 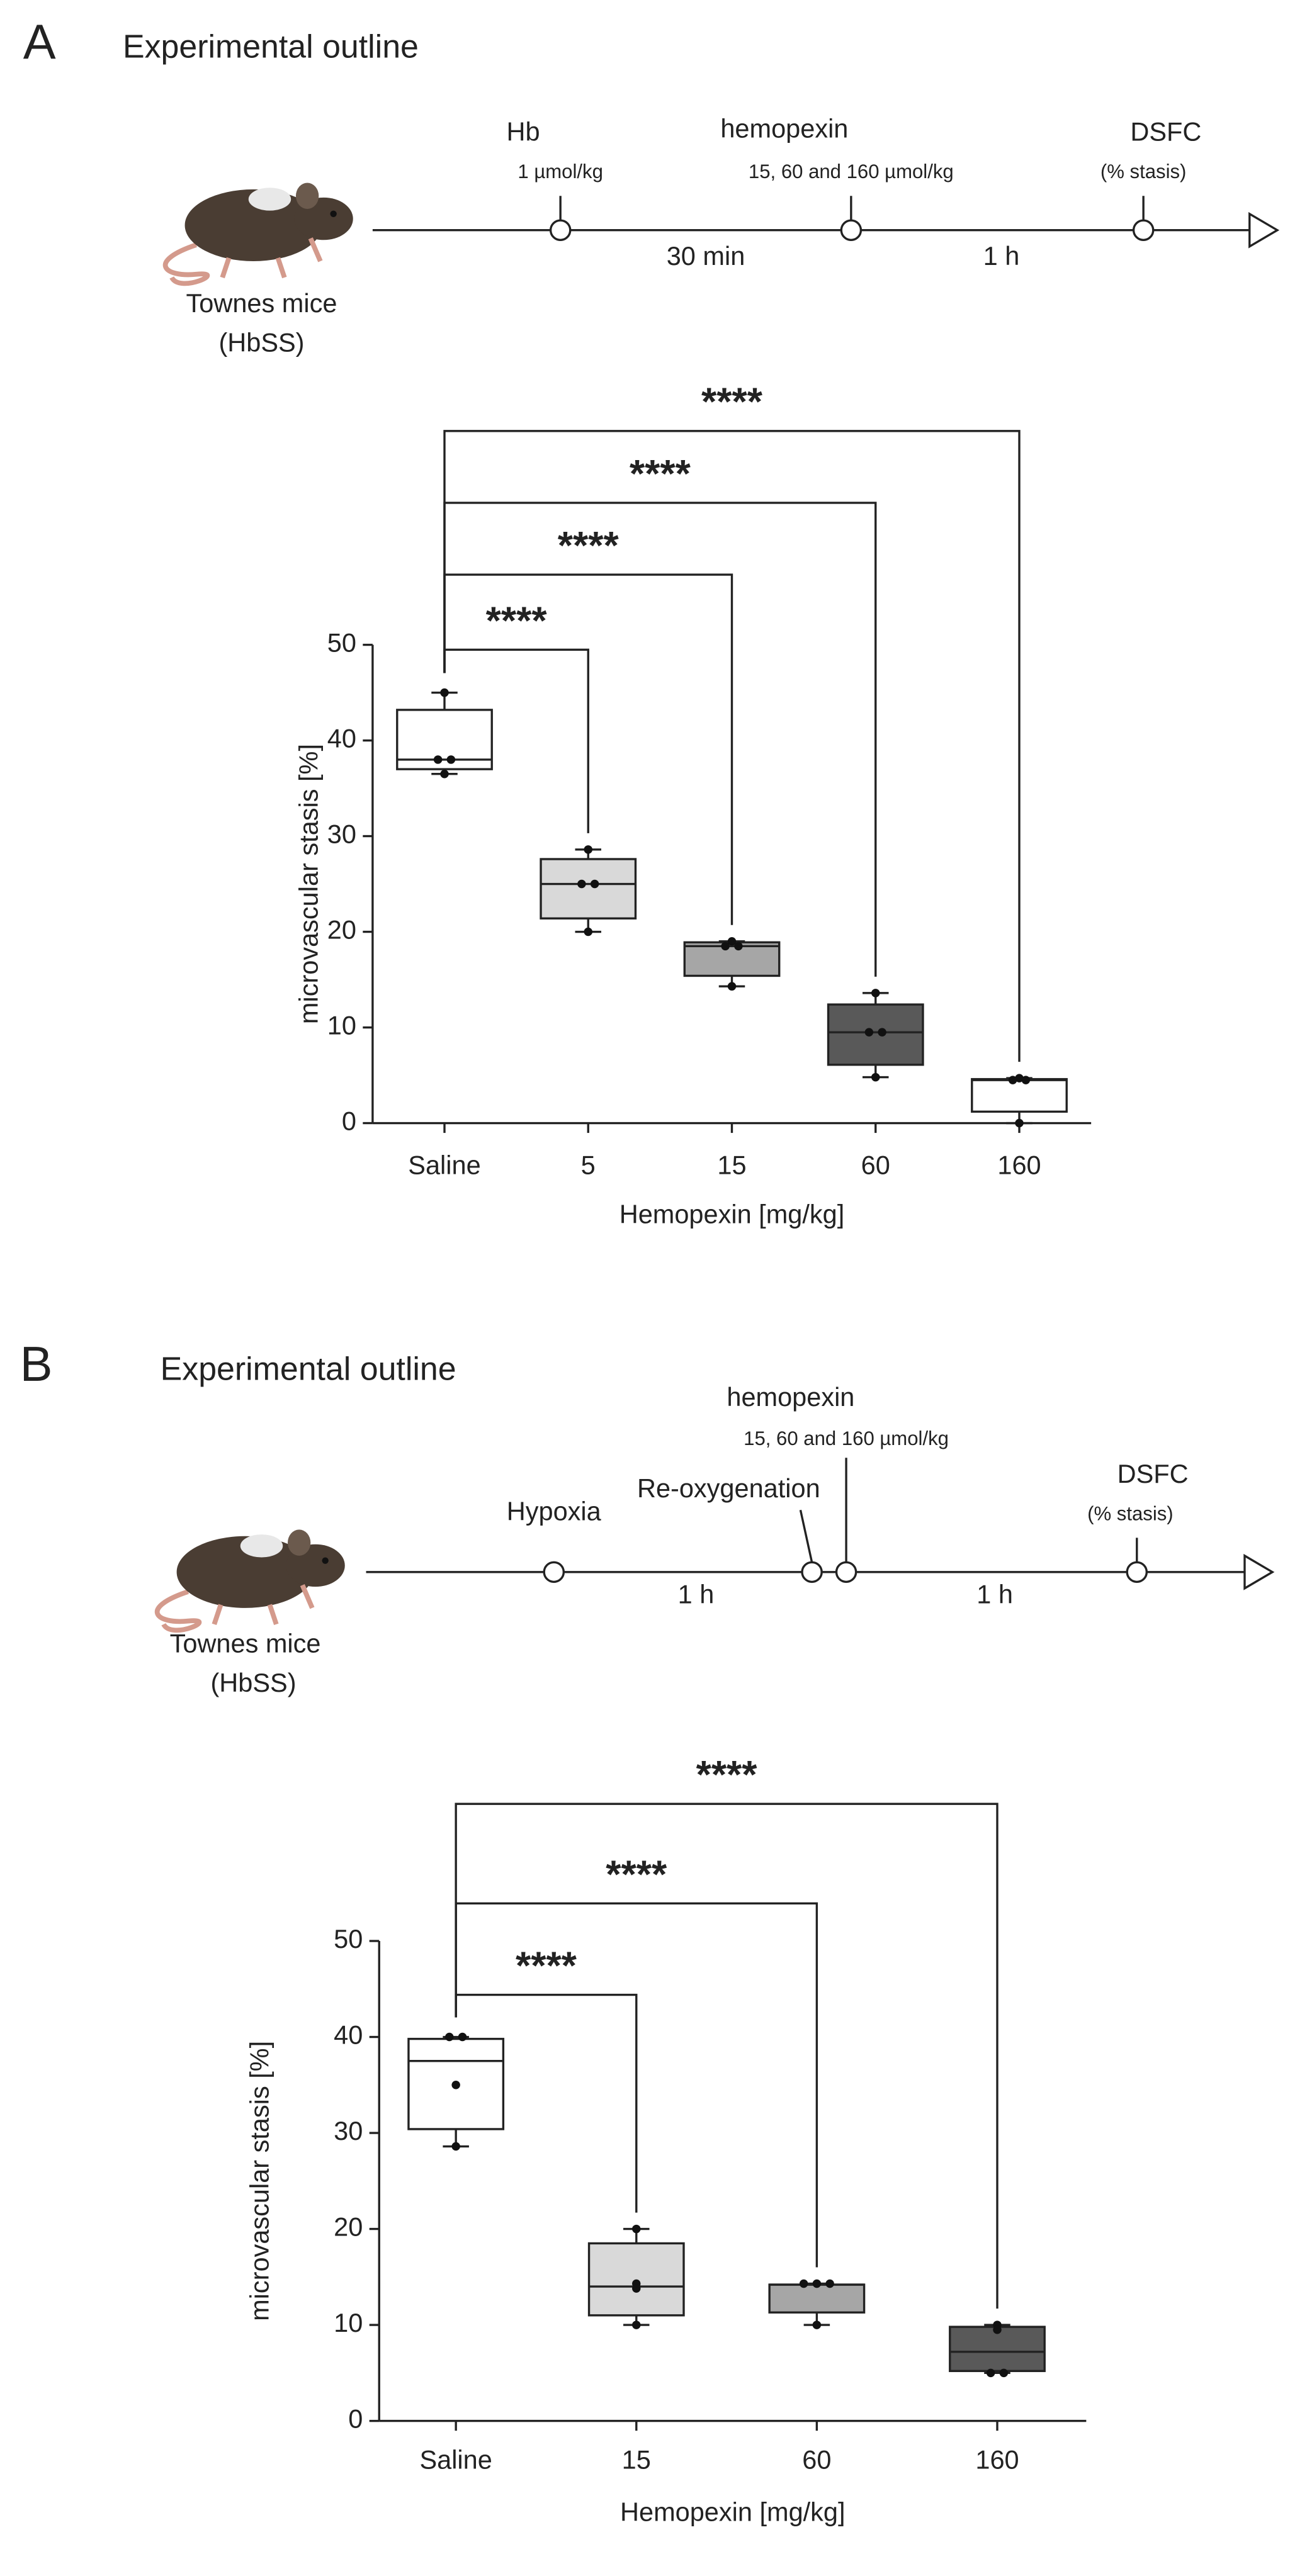 I want to click on event-label: DSFC, so click(x=1165, y=132).